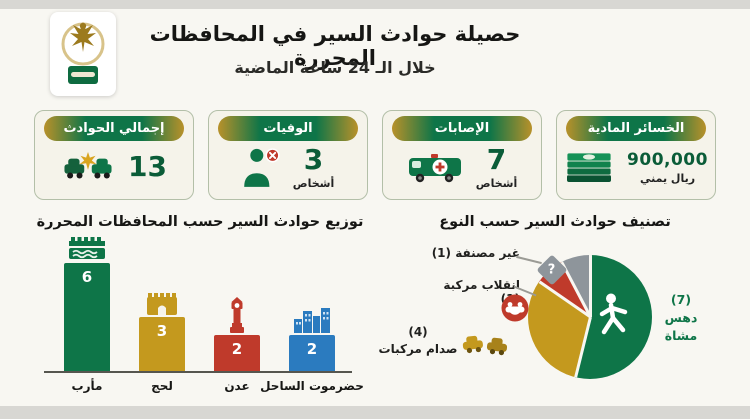 This screenshot has width=750, height=419. Describe the element at coordinates (162, 386) in the screenshot. I see `bar-label: لحج` at that location.